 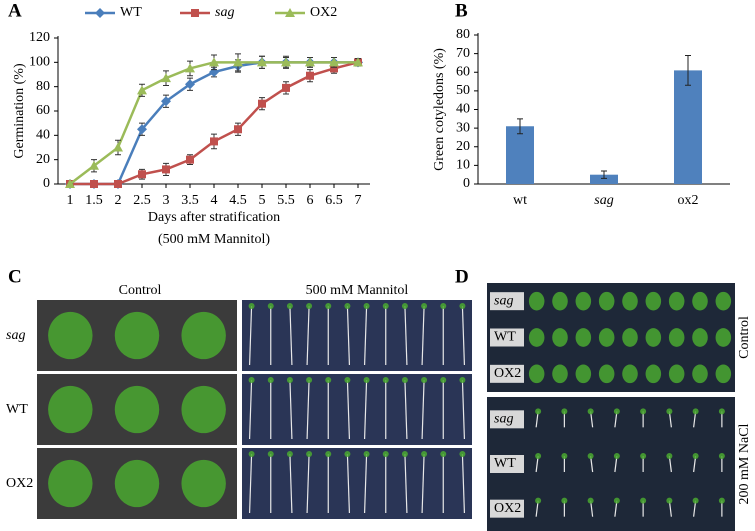 What do you see at coordinates (46, 183) in the screenshot?
I see `y-tick-label: 0` at bounding box center [46, 183].